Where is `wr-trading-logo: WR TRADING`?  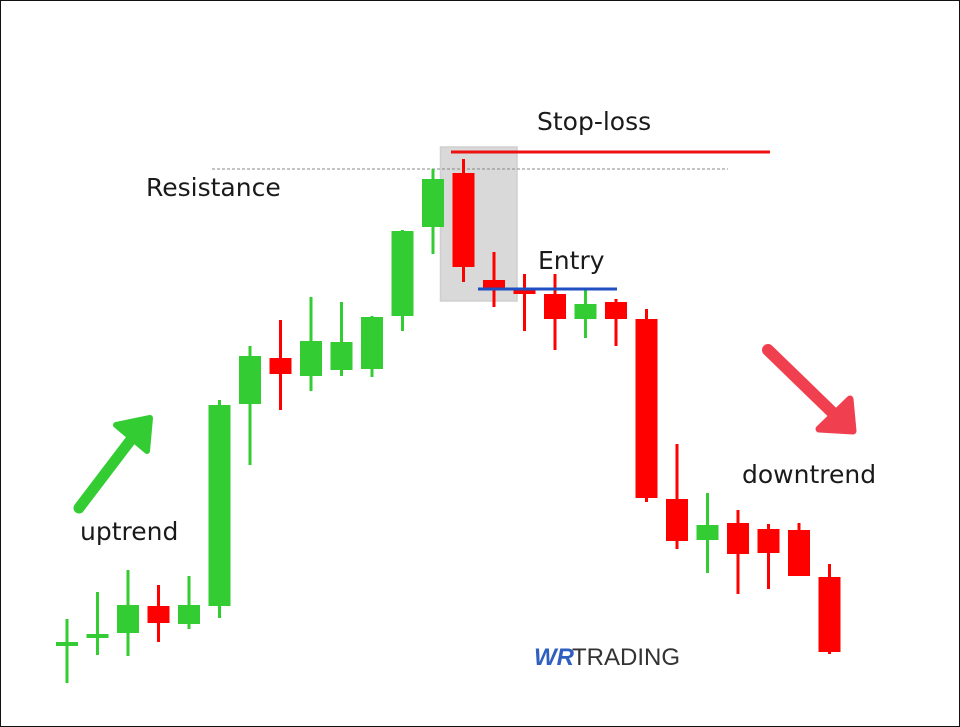 wr-trading-logo: WR TRADING is located at coordinates (607, 657).